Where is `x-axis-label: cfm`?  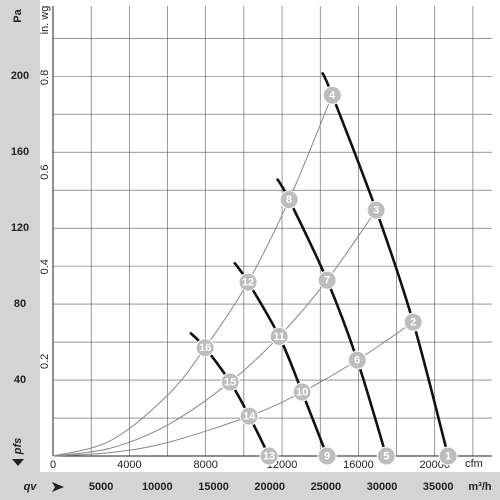 x-axis-label: cfm is located at coordinates (474, 464).